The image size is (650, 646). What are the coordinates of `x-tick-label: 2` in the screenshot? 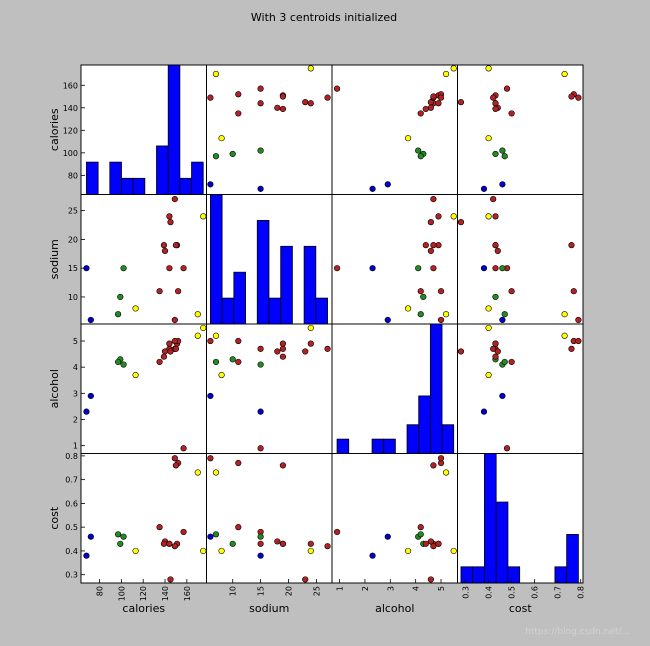 It's located at (365, 588).